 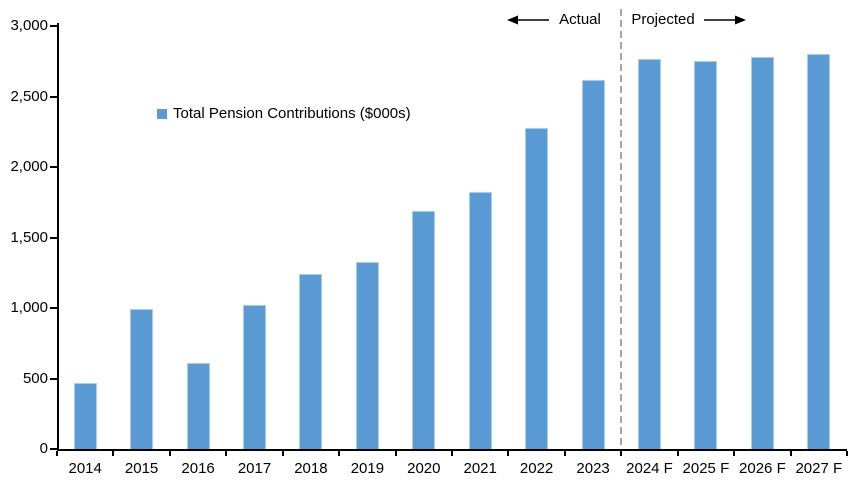 What do you see at coordinates (85, 415) in the screenshot?
I see `bar-2014` at bounding box center [85, 415].